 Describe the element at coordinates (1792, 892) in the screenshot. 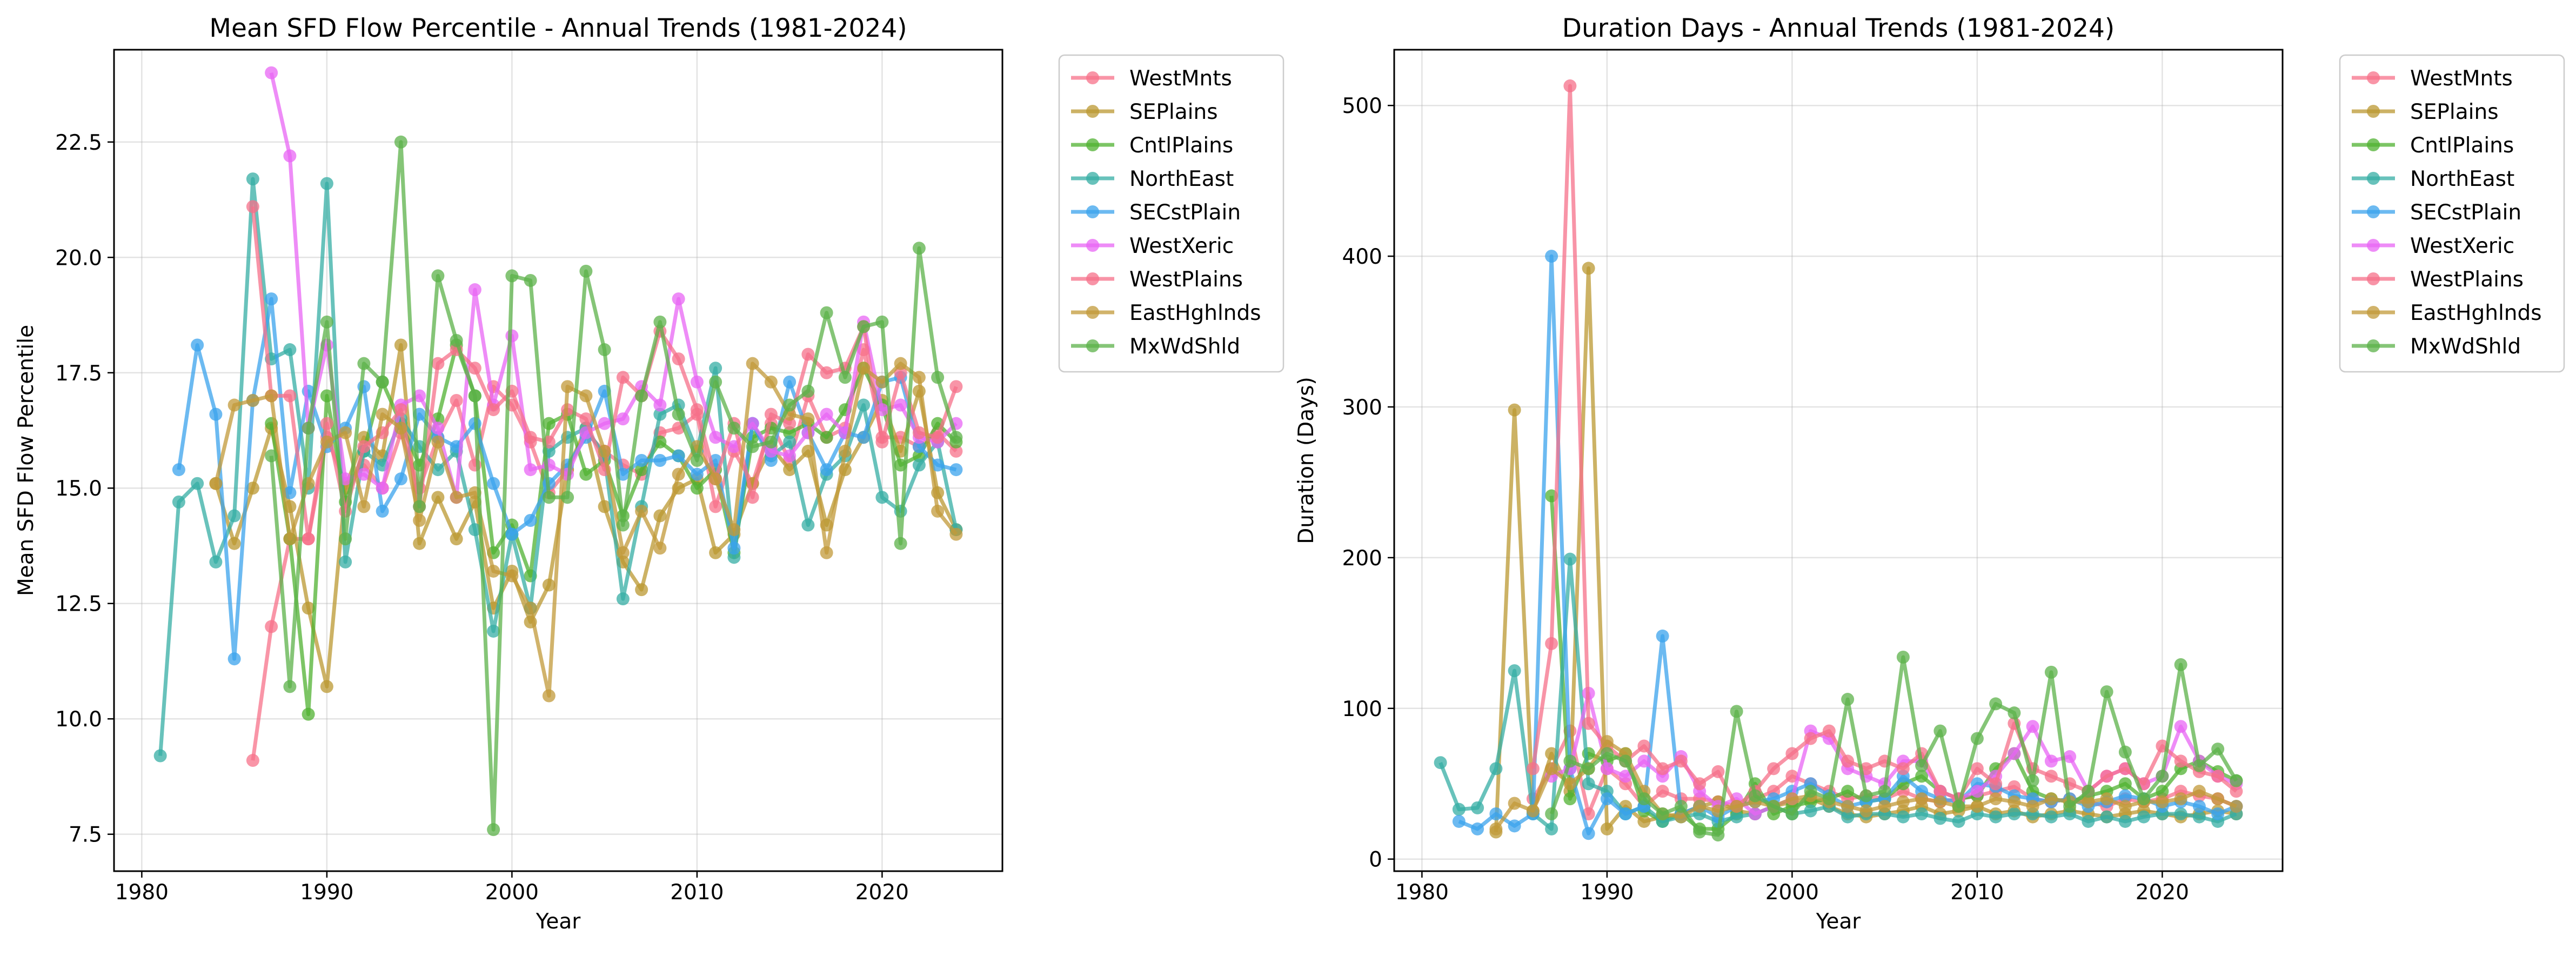

I see `x-tick-label: 2000` at that location.